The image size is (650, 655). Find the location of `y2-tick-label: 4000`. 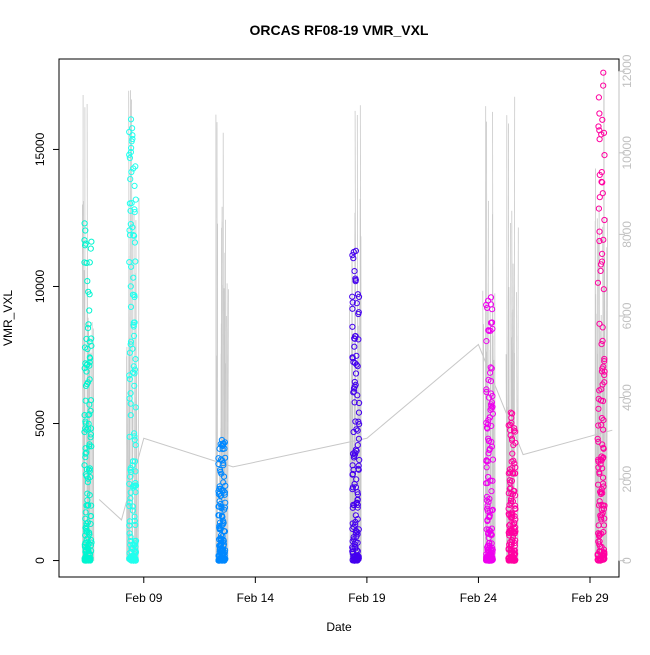

y2-tick-label: 4000 is located at coordinates (627, 397).